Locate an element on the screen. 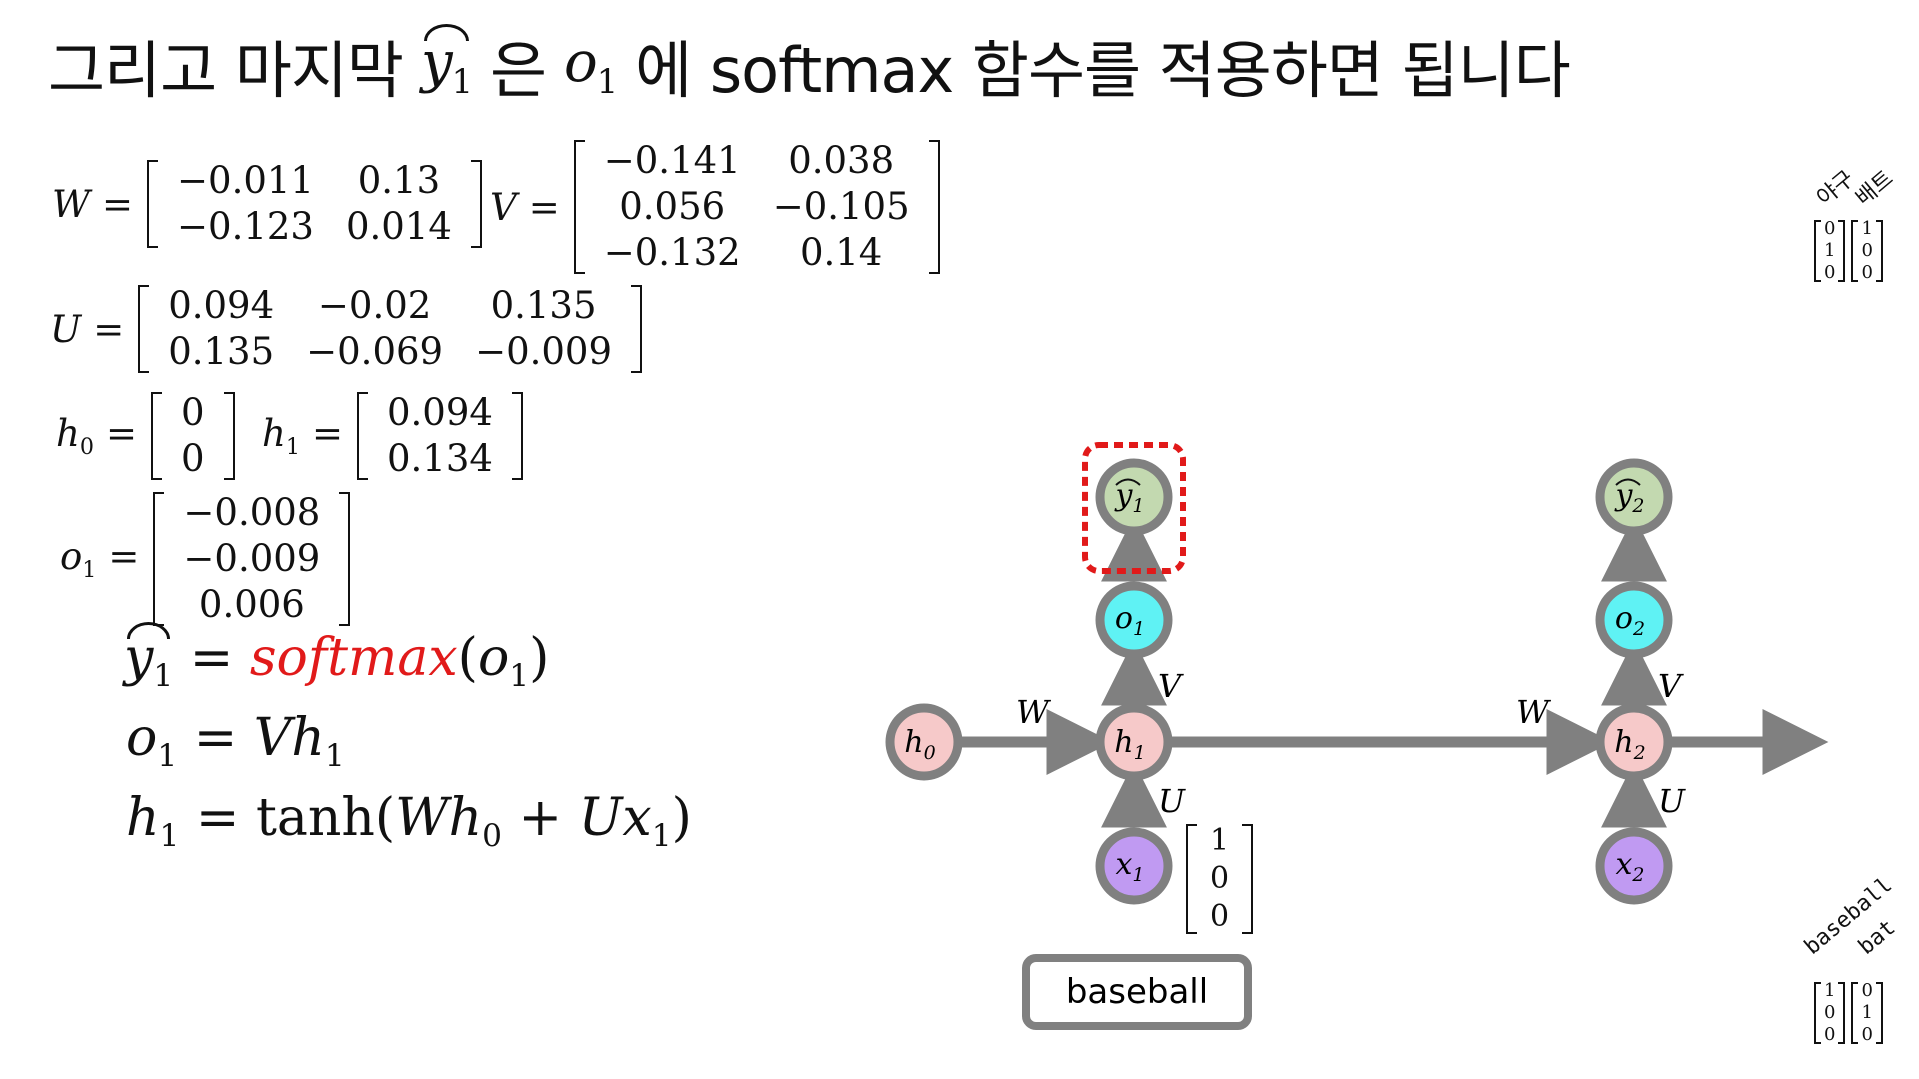 Image resolution: width=1919 pixels, height=1079 pixels. vector-cell: 1 is located at coordinates (1220, 840).